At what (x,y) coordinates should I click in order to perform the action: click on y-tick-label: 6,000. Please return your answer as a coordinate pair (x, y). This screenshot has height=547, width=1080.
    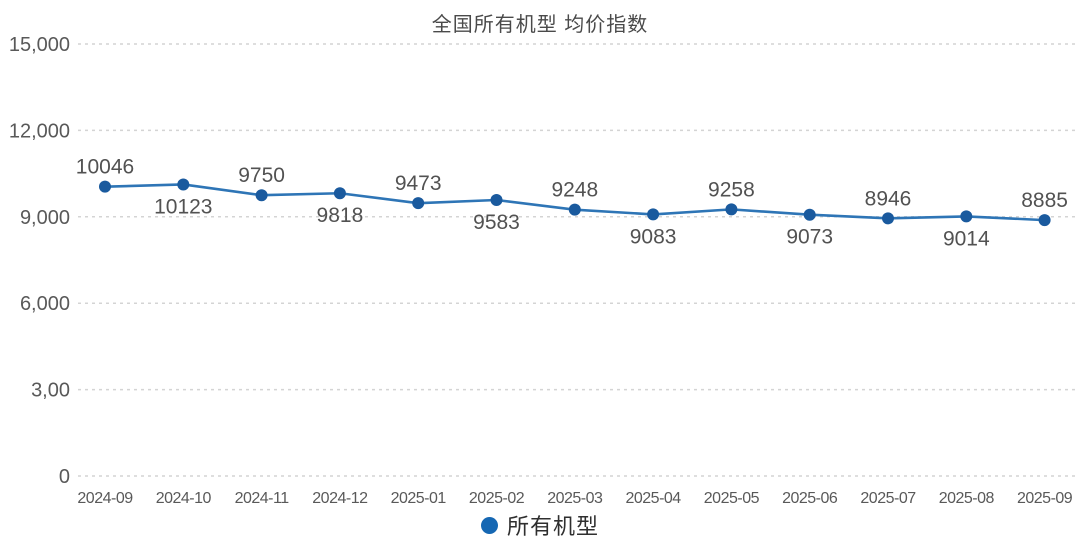
    Looking at the image, I should click on (45, 304).